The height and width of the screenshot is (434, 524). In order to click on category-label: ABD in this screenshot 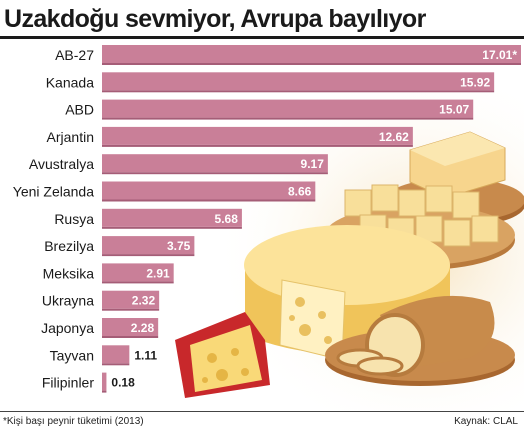, I will do `click(79, 110)`.